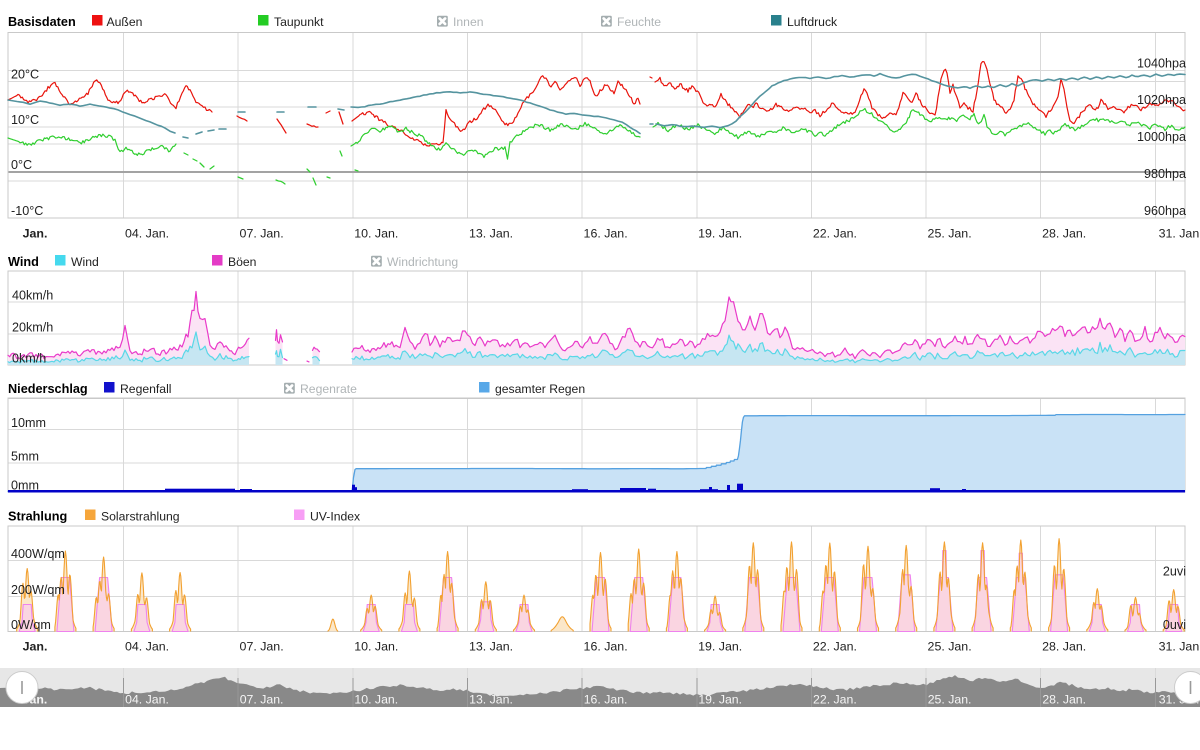  I want to click on svg-text: 0°C, so click(21, 165).